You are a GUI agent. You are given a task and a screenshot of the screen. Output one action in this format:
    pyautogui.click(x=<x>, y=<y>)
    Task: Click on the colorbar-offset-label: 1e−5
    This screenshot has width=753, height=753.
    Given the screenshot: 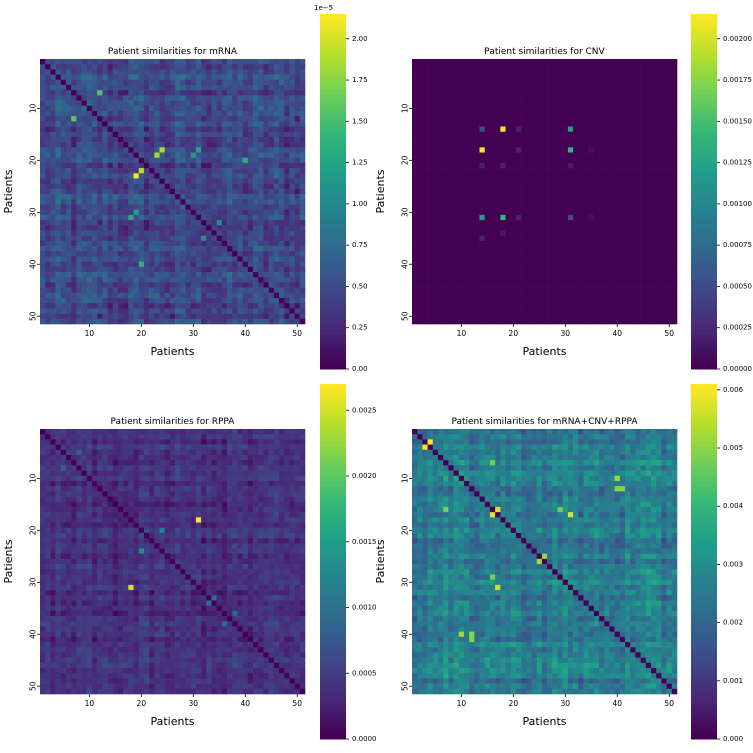 What is the action you would take?
    pyautogui.click(x=323, y=8)
    